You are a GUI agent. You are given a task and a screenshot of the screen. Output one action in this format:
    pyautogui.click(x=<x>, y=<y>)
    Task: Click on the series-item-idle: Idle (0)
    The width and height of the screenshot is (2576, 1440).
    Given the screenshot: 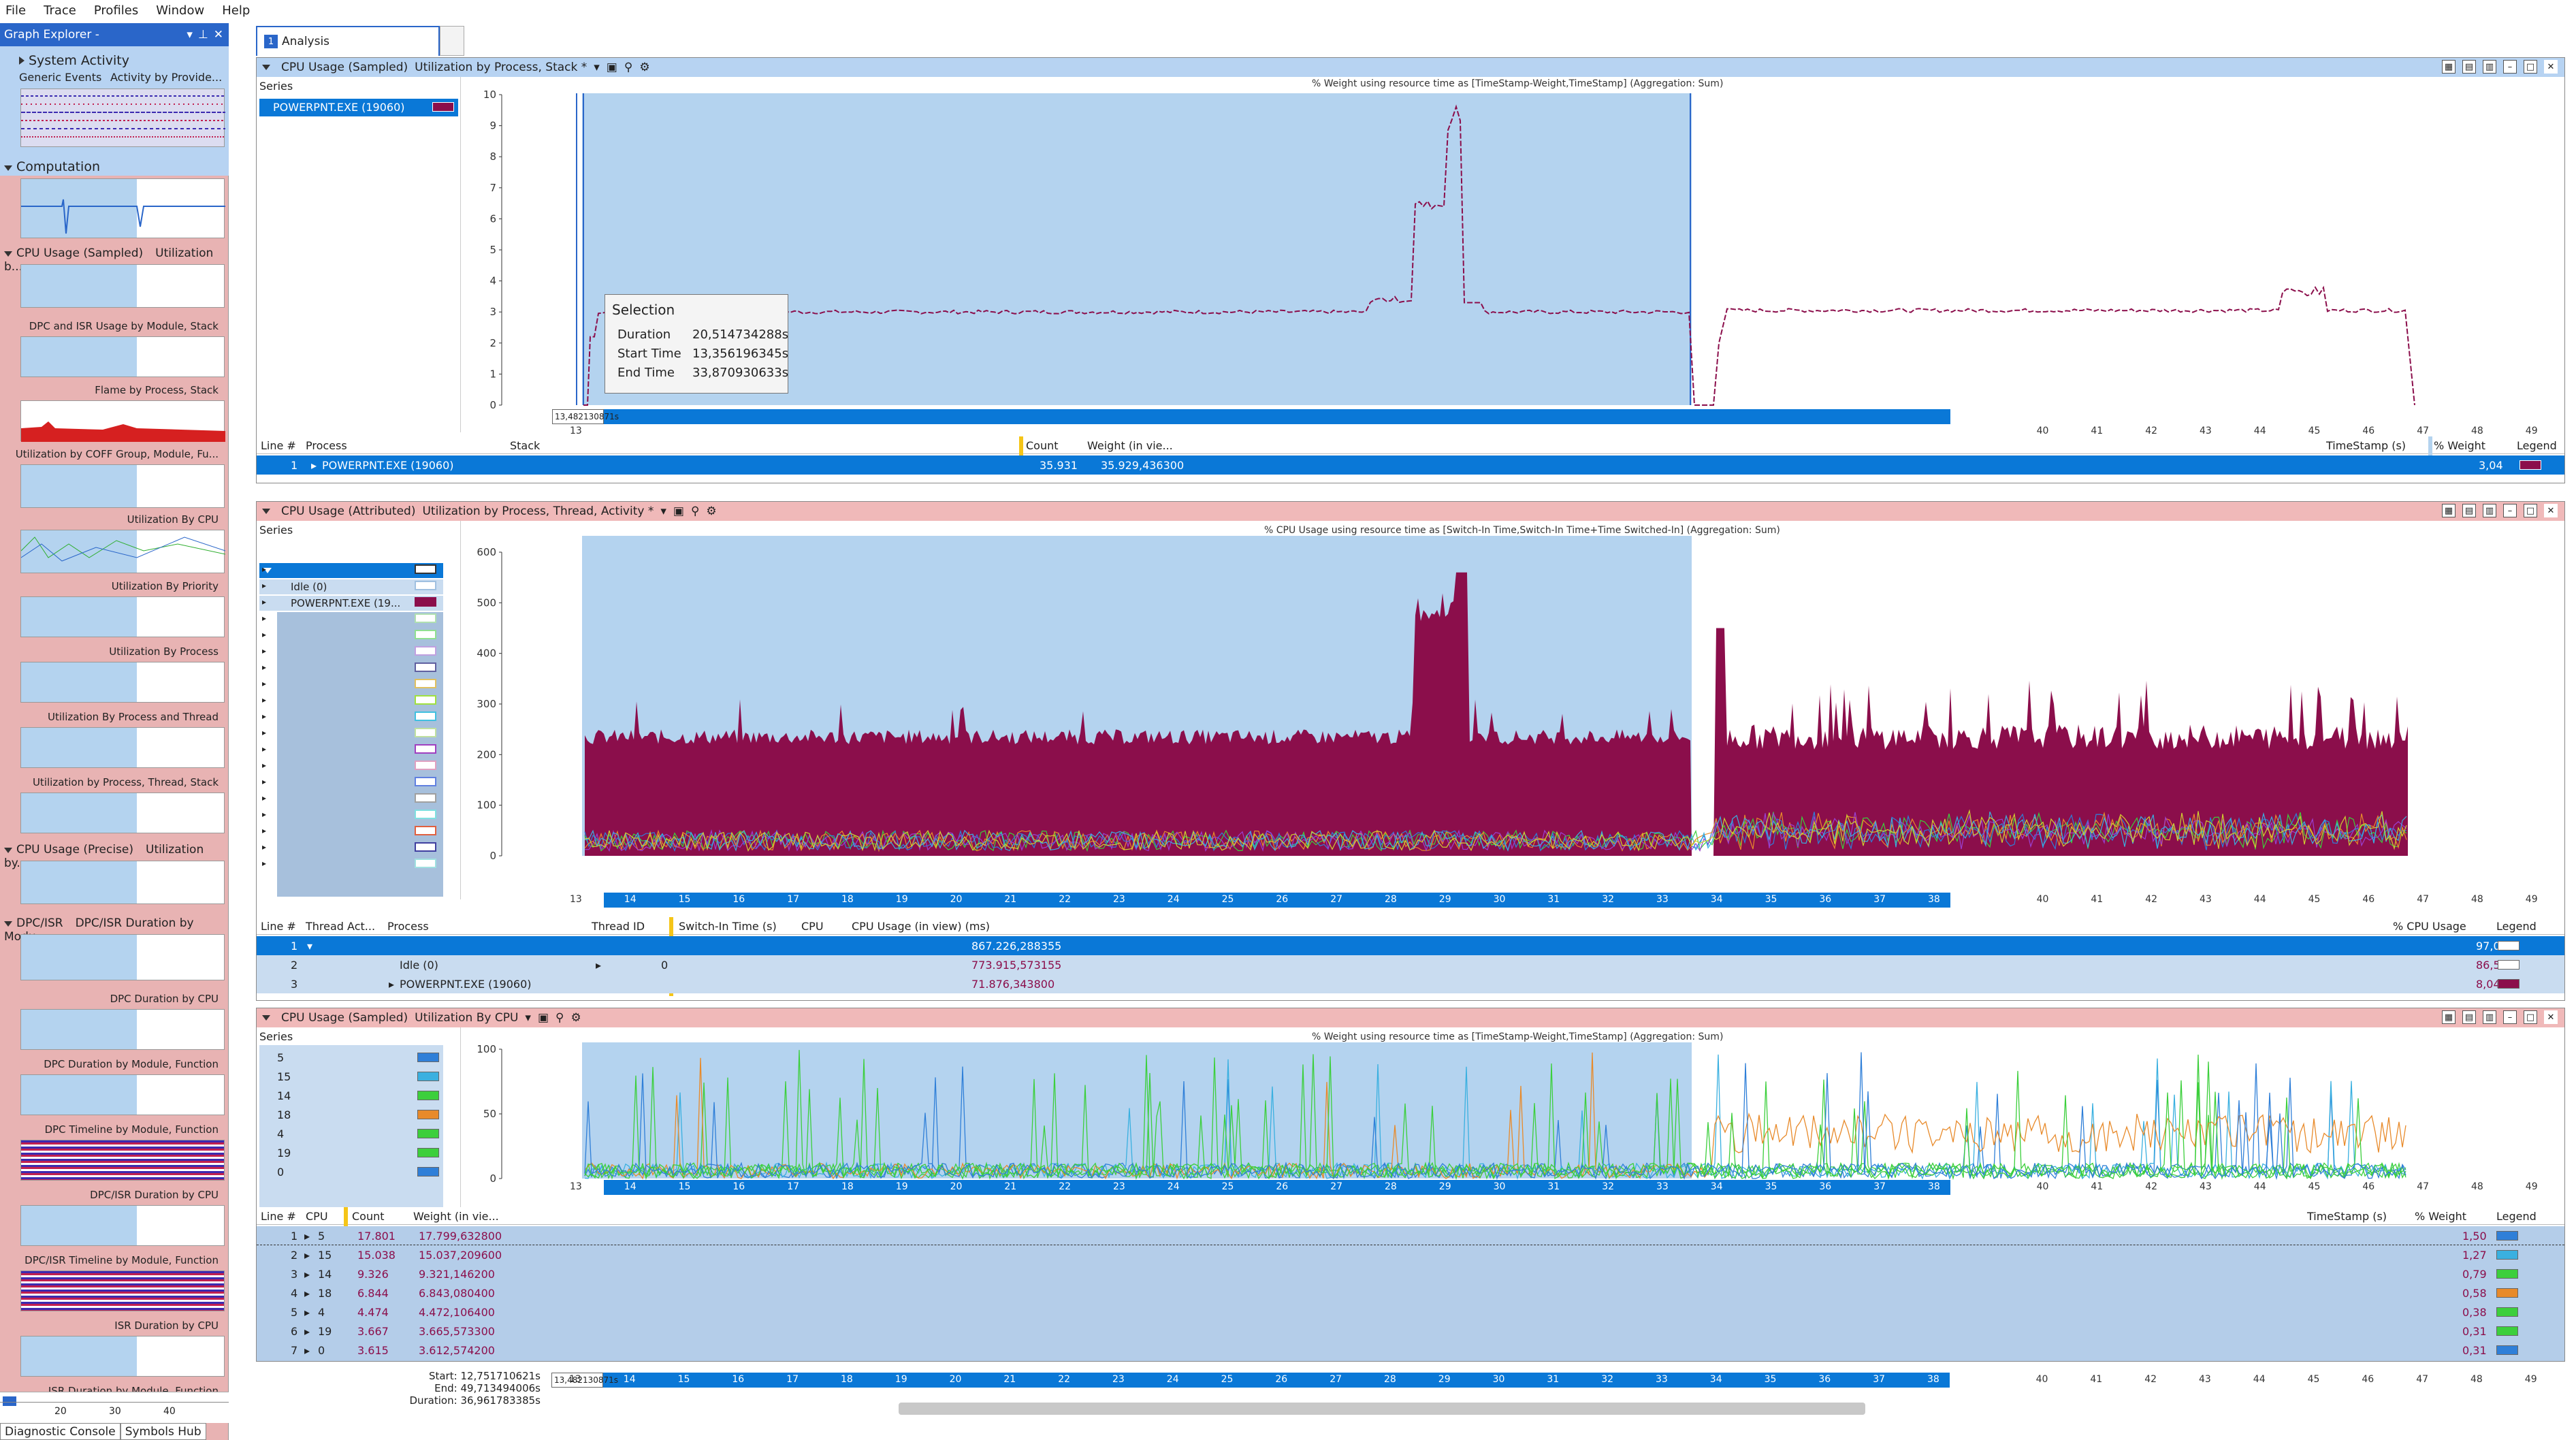 What is the action you would take?
    pyautogui.click(x=351, y=586)
    